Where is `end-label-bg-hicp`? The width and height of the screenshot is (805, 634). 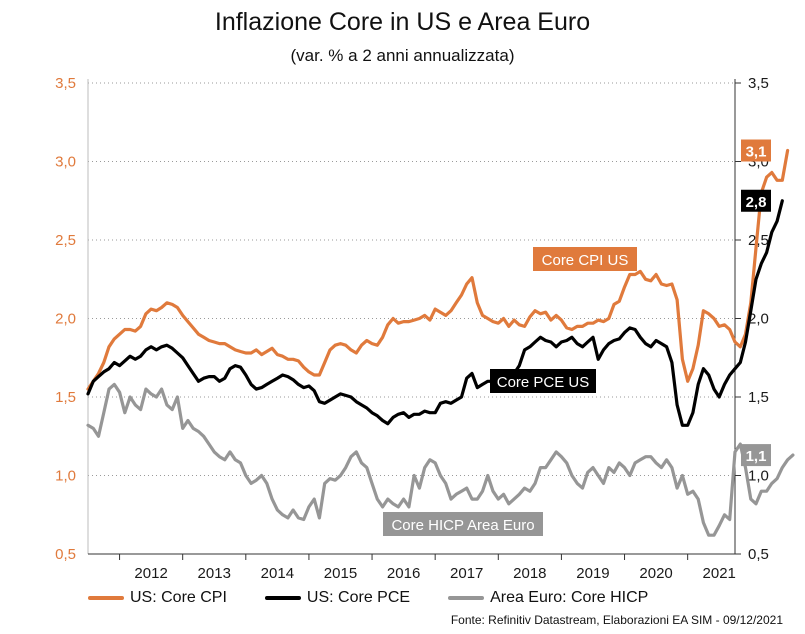 end-label-bg-hicp is located at coordinates (756, 455).